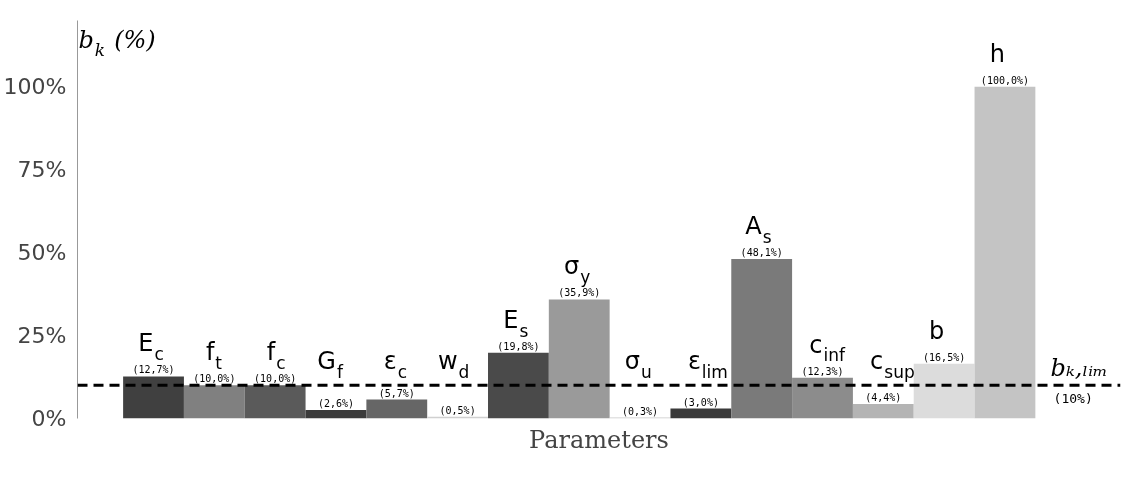 This screenshot has height=482, width=1135. Describe the element at coordinates (396, 393) in the screenshot. I see `data-label: (5,7%)` at that location.